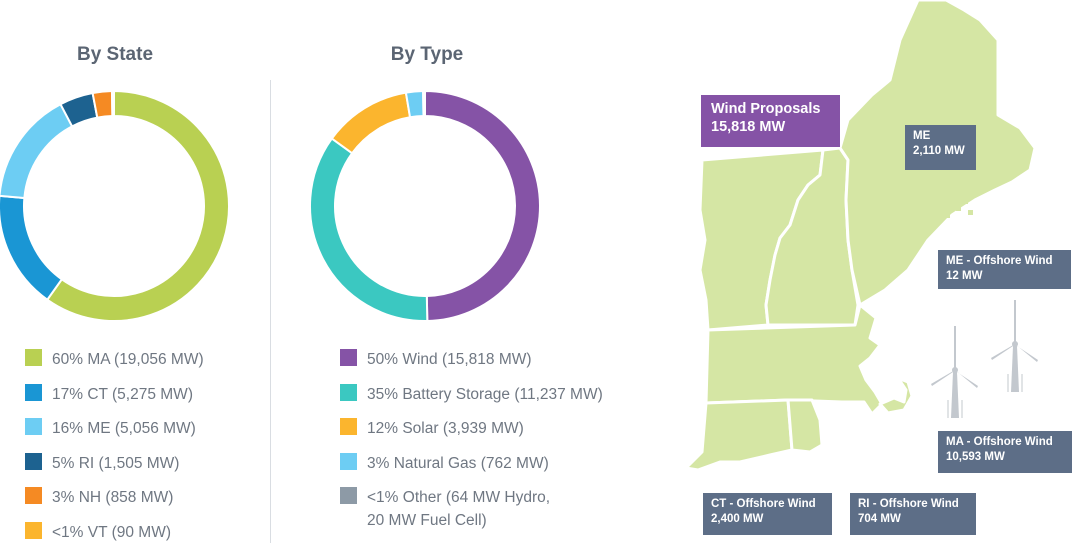 Image resolution: width=1081 pixels, height=555 pixels. I want to click on legend-label: <1% VT (90 MW), so click(112, 532).